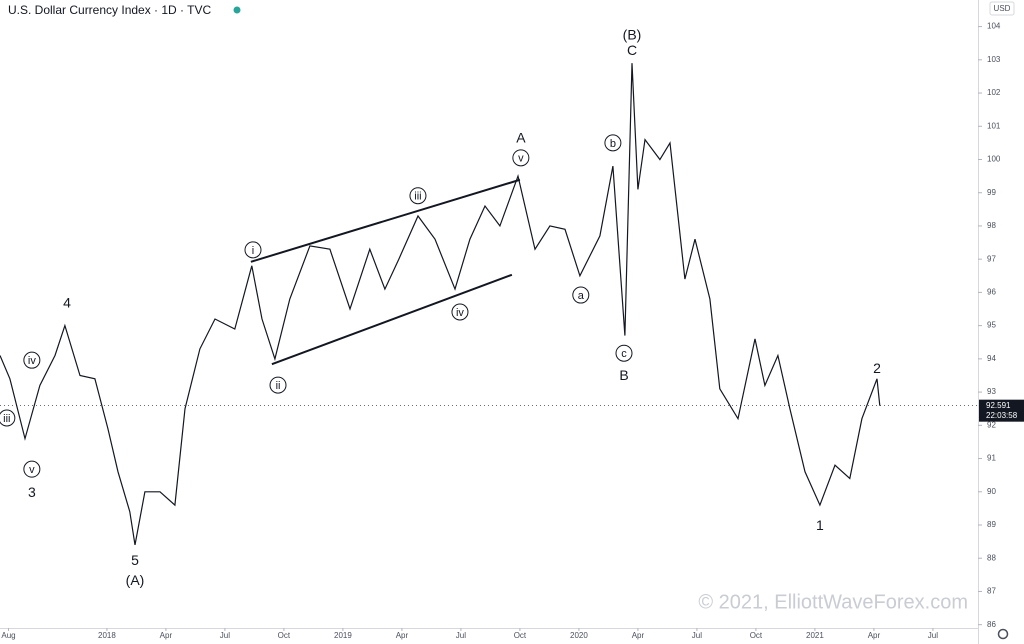  Describe the element at coordinates (632, 34) in the screenshot. I see `wave-label: (B)` at that location.